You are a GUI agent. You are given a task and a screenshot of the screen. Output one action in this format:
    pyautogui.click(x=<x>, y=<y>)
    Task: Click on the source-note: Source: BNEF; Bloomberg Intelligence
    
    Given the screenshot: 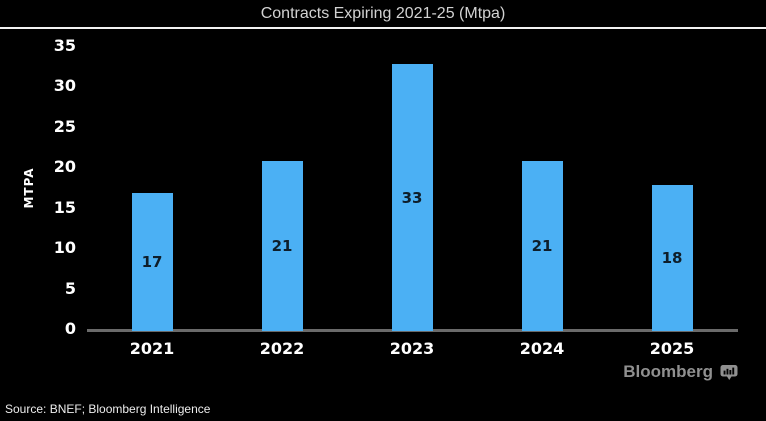 What is the action you would take?
    pyautogui.click(x=108, y=409)
    